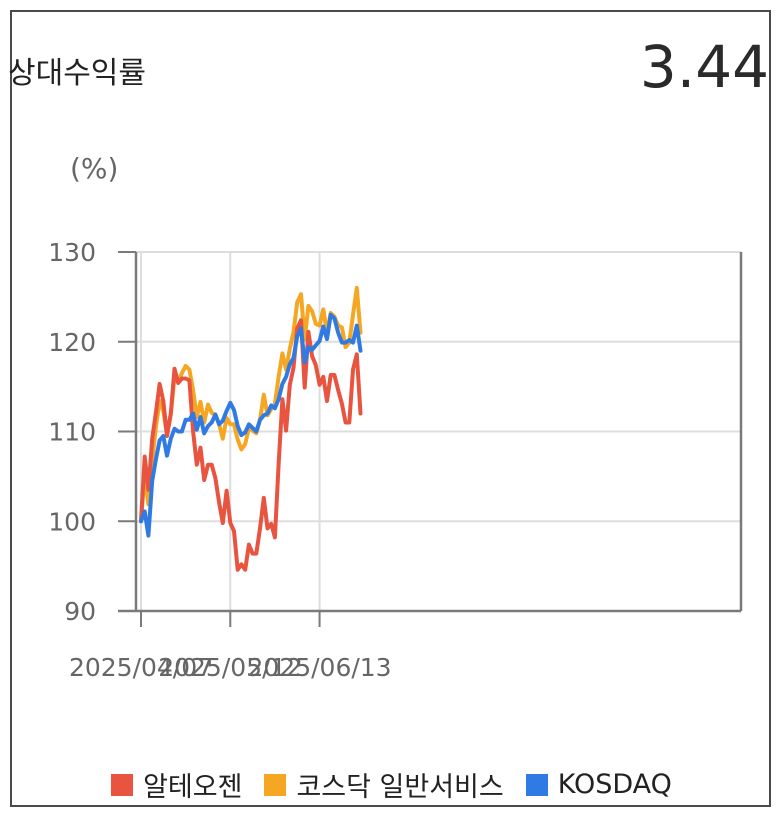  What do you see at coordinates (72, 432) in the screenshot?
I see `y-tick-label-110: 110` at bounding box center [72, 432].